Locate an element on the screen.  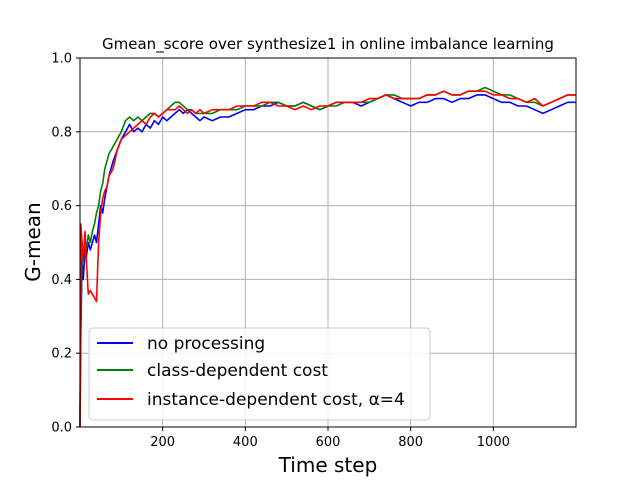
x-axis-ticks: 200 400 600 800 1000 is located at coordinates (330, 438).